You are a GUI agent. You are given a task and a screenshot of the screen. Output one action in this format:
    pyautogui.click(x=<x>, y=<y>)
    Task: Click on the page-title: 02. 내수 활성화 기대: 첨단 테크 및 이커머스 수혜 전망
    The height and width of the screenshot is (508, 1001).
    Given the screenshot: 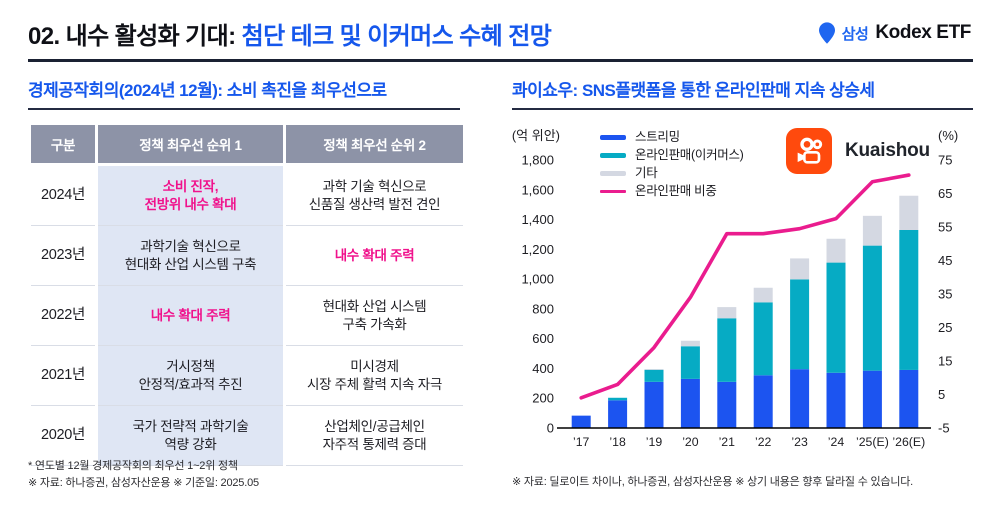 What is the action you would take?
    pyautogui.click(x=290, y=33)
    